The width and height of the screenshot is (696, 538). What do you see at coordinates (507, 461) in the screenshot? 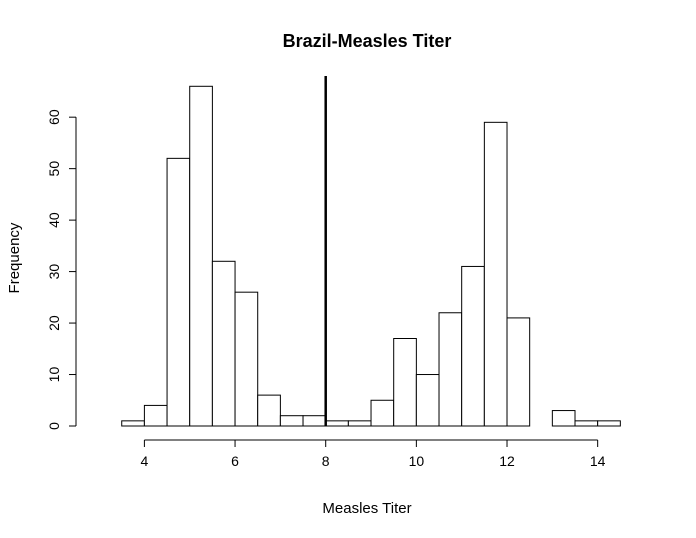
I see `x-tick-label: 12` at bounding box center [507, 461].